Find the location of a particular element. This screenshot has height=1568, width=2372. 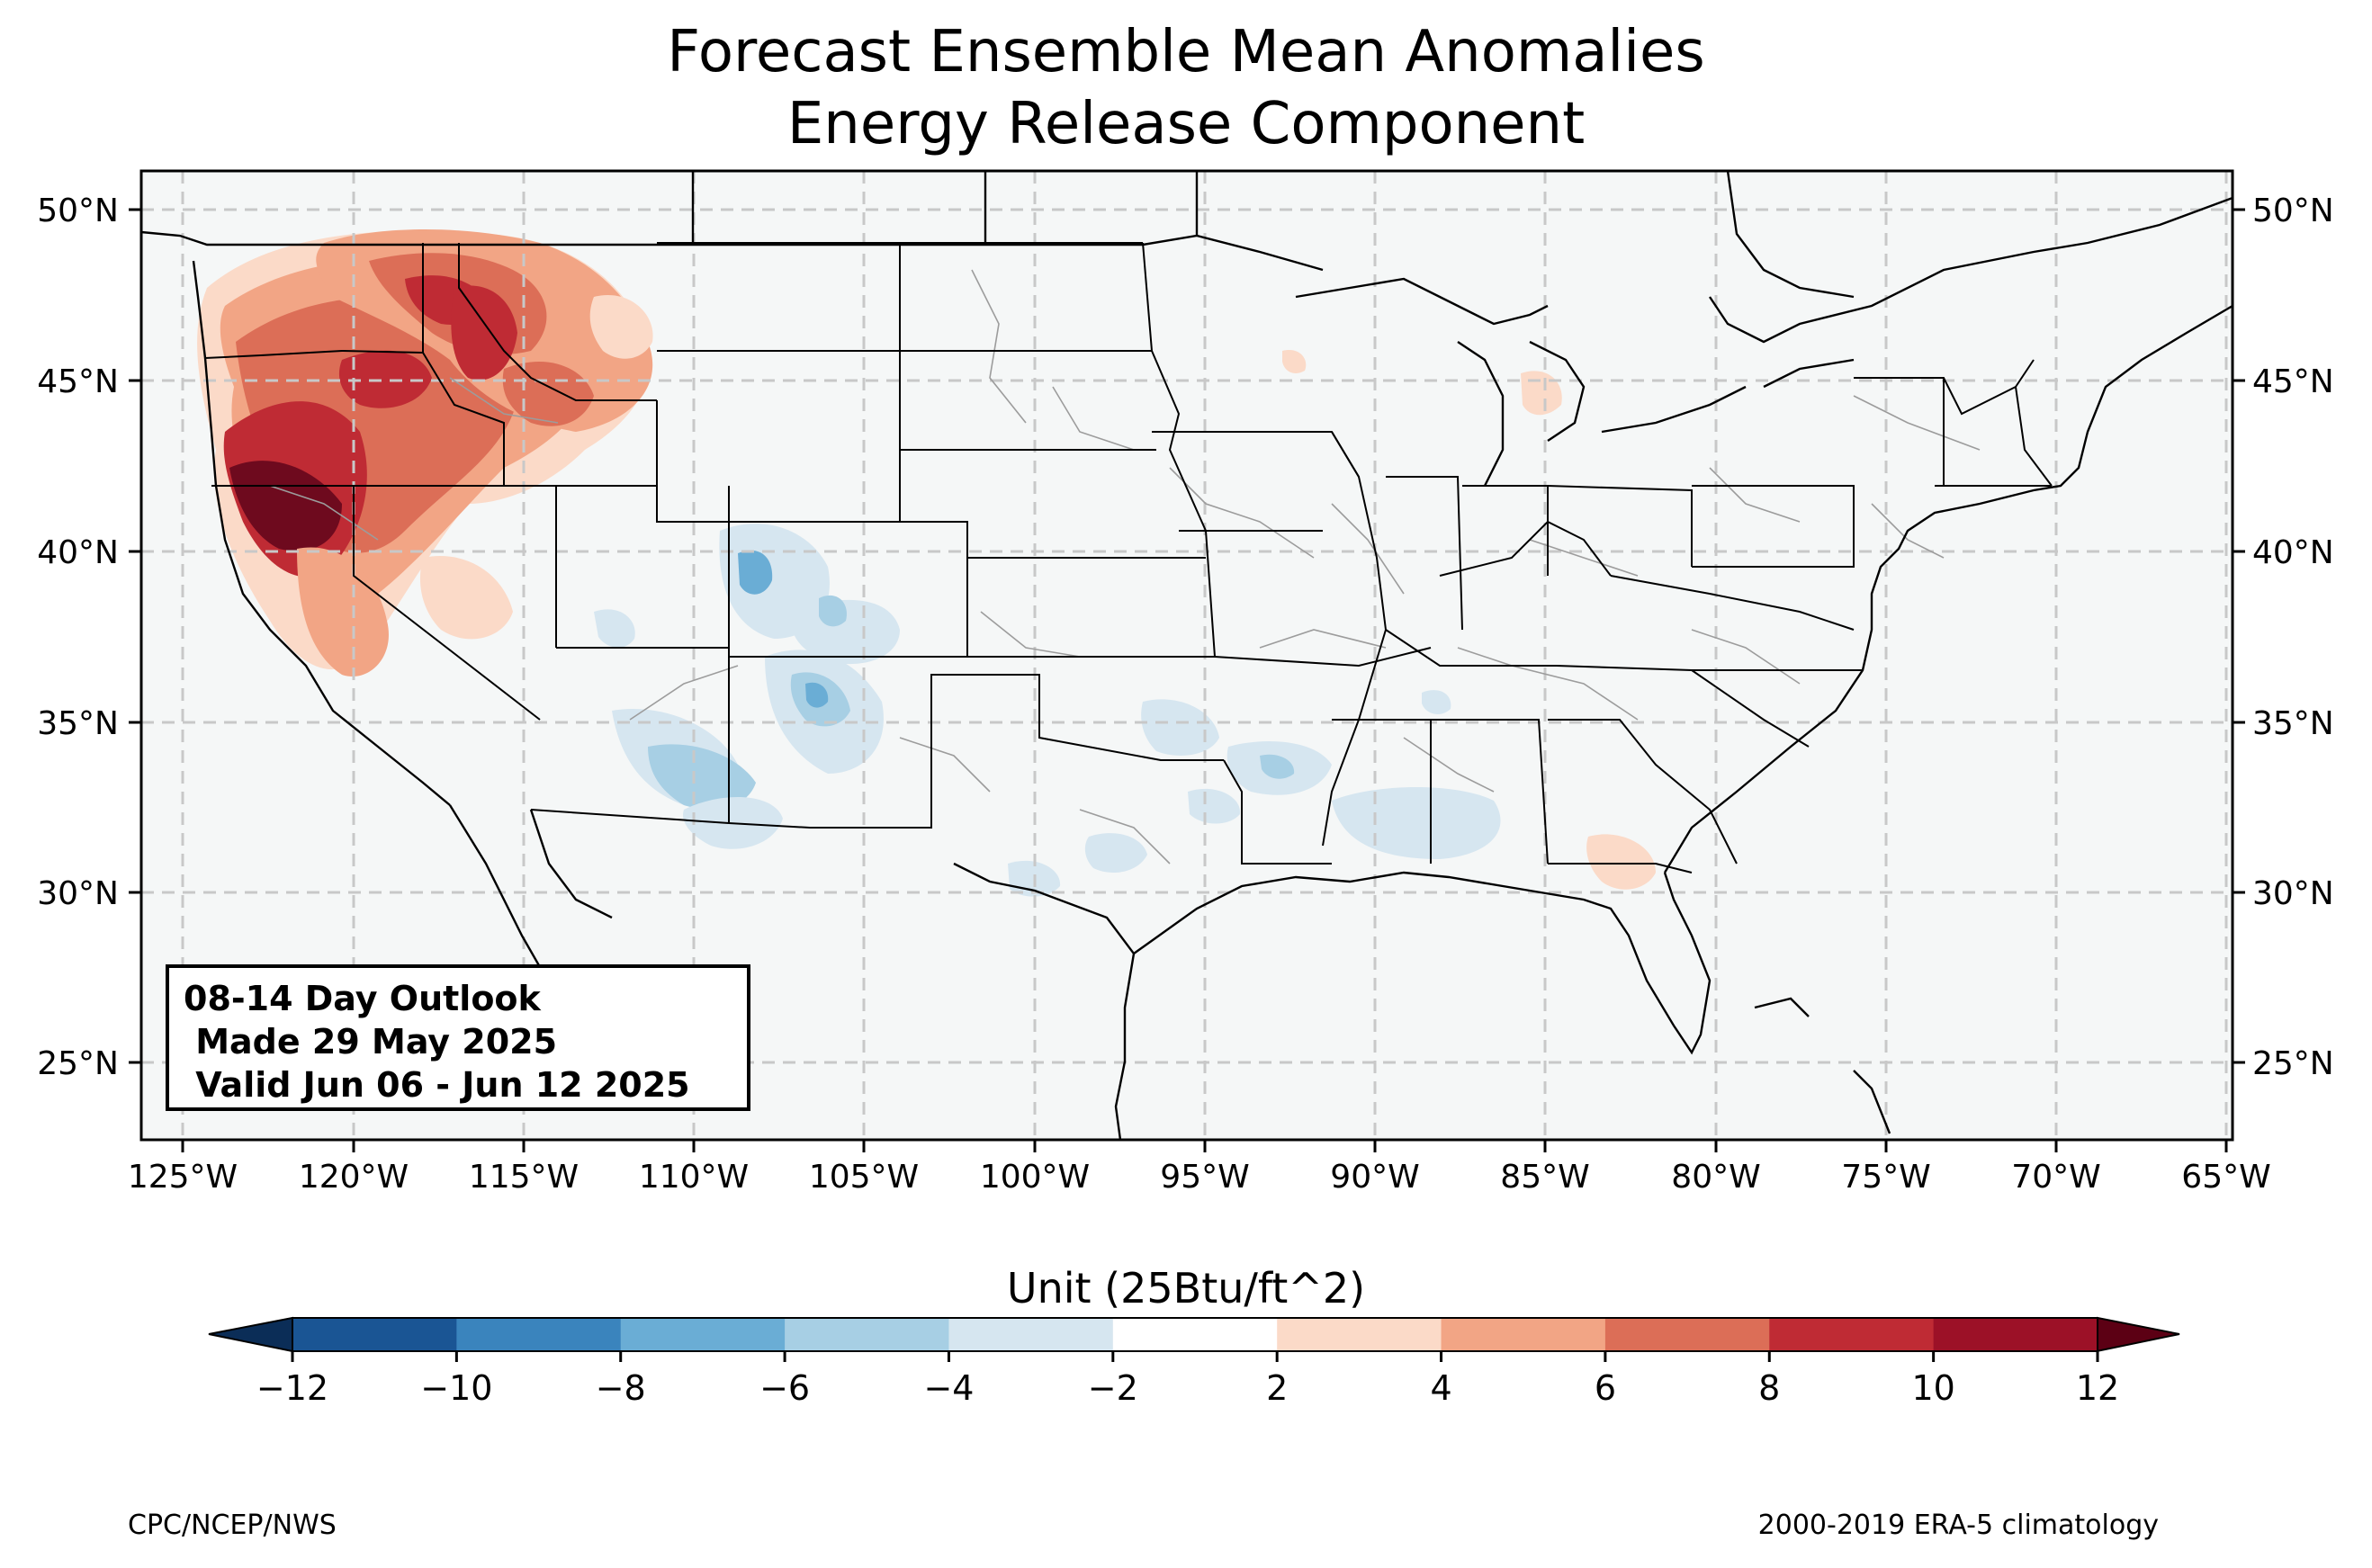

colorbar-ticks is located at coordinates (1195, 1356).